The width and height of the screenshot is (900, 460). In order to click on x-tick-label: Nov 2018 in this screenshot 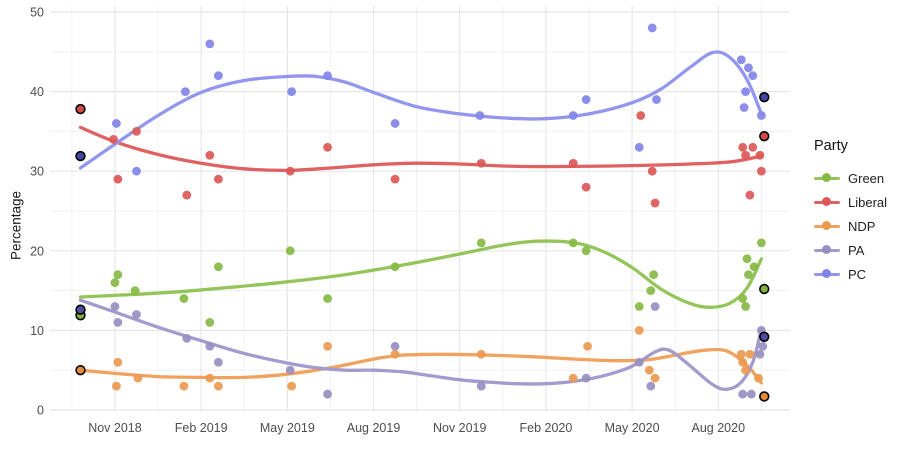, I will do `click(115, 428)`.